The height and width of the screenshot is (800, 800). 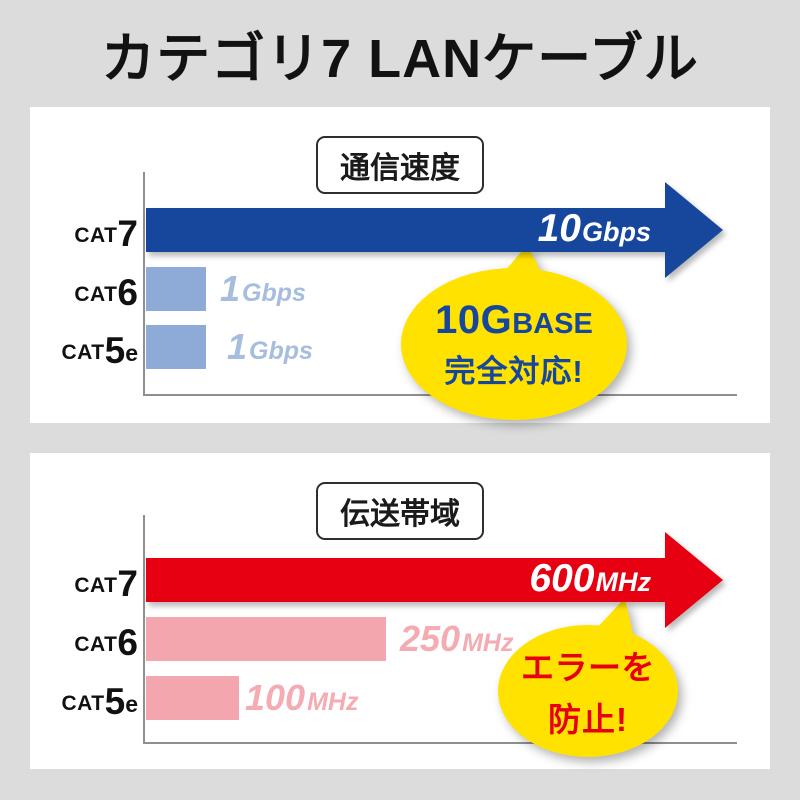 I want to click on bandwidth-cat6-bar, so click(x=266, y=639).